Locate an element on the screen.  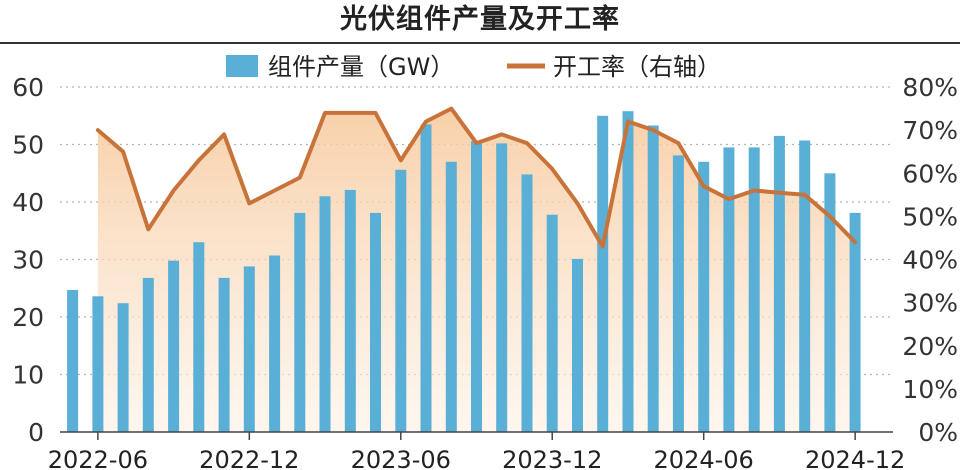
y-right-tick-label: 80% is located at coordinates (930, 87).